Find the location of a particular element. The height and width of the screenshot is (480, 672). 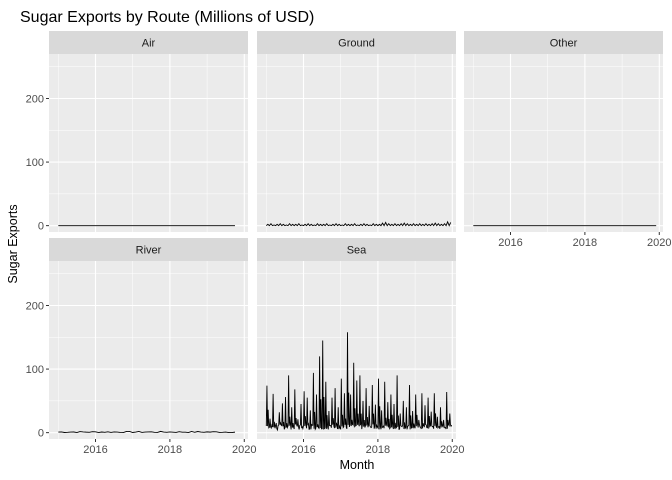

panel-background-river is located at coordinates (148, 350).